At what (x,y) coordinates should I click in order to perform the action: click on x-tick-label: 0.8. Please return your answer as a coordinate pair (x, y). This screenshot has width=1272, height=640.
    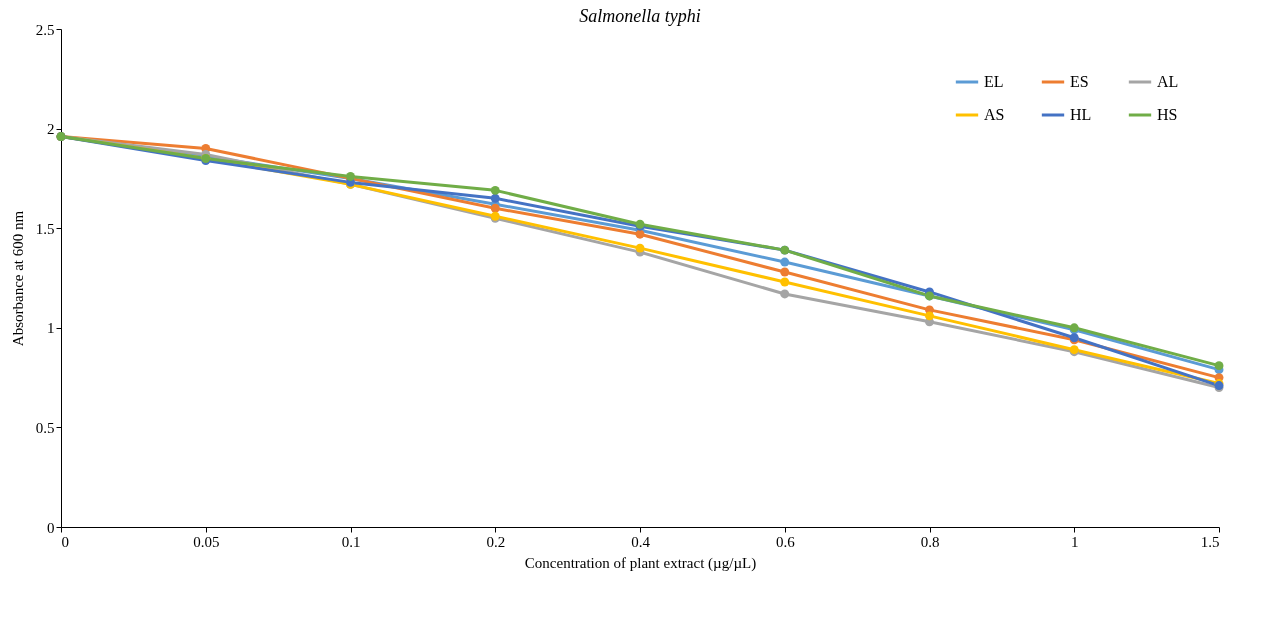
    Looking at the image, I should click on (930, 541).